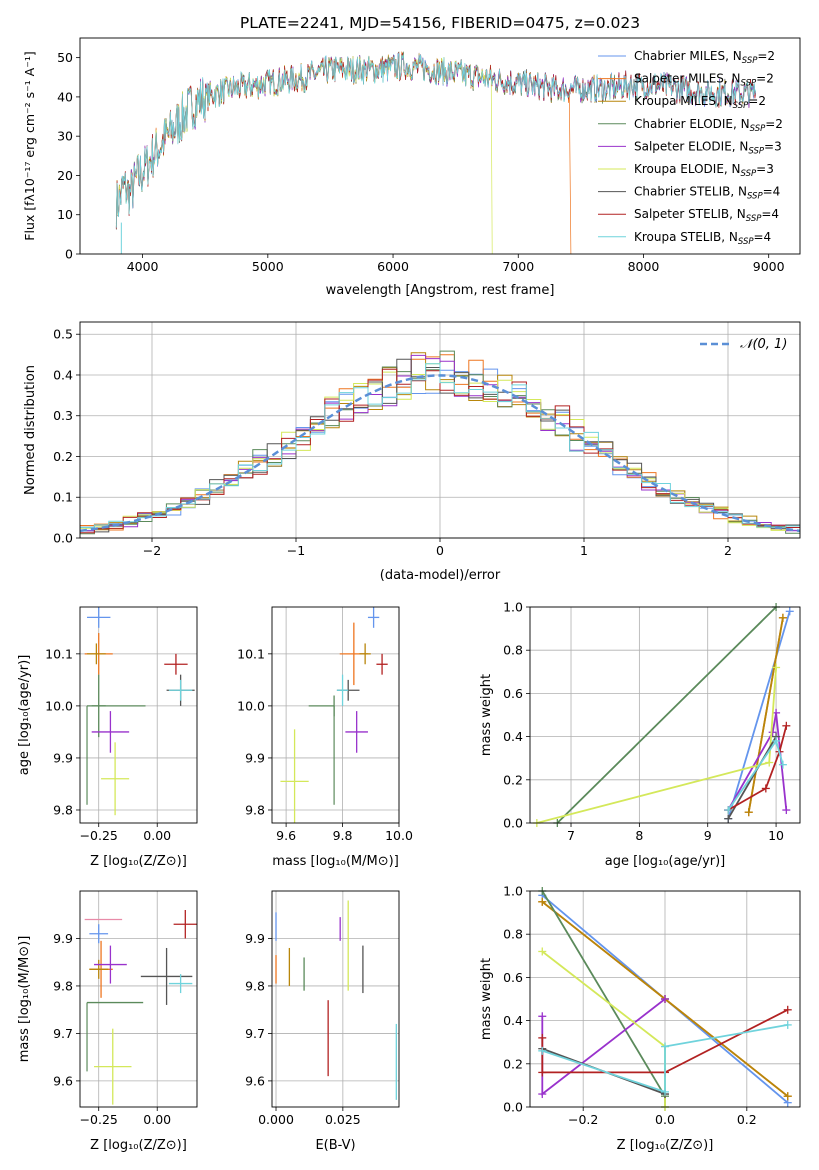  I want to click on x-tick-label: 0.000, so click(276, 1119).